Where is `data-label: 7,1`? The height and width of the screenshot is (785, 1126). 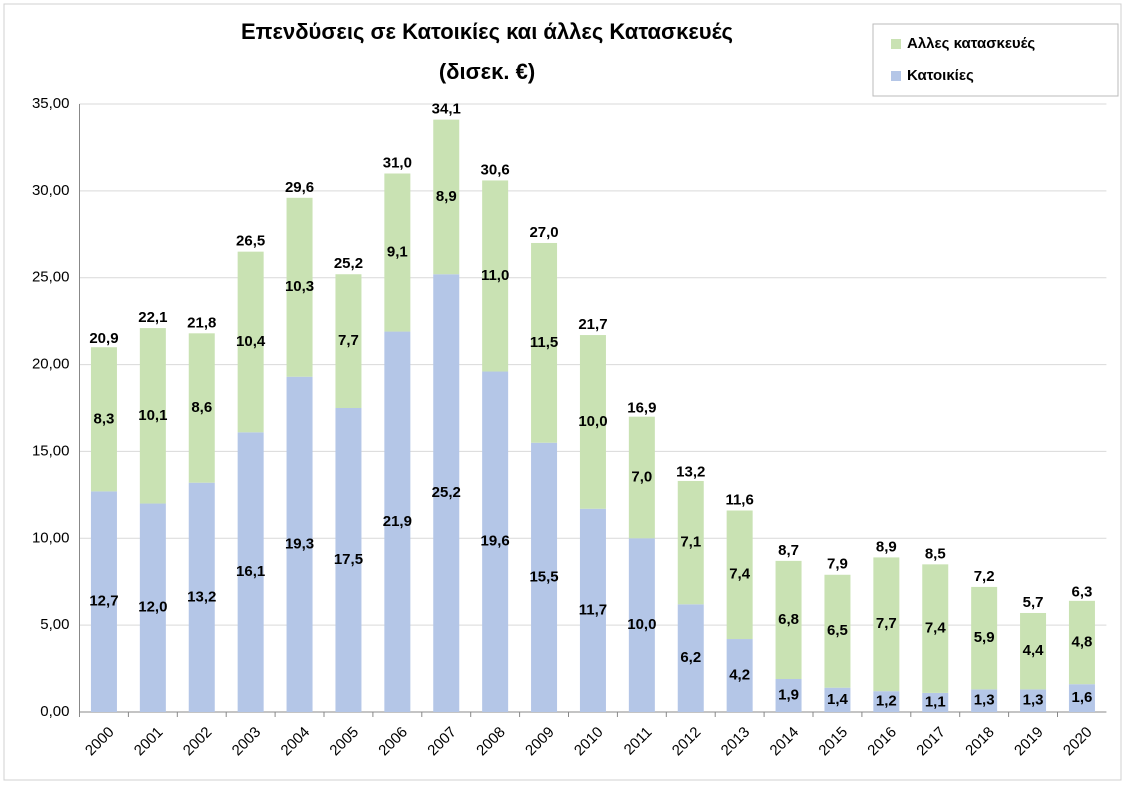
data-label: 7,1 is located at coordinates (690, 542).